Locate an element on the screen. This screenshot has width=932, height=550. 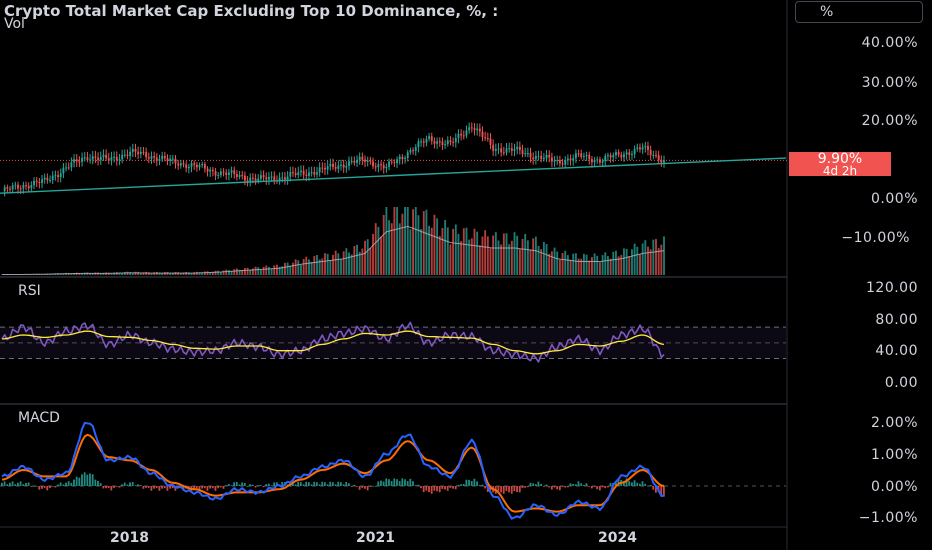
rsi-tick-label: 120.00 is located at coordinates (892, 288).